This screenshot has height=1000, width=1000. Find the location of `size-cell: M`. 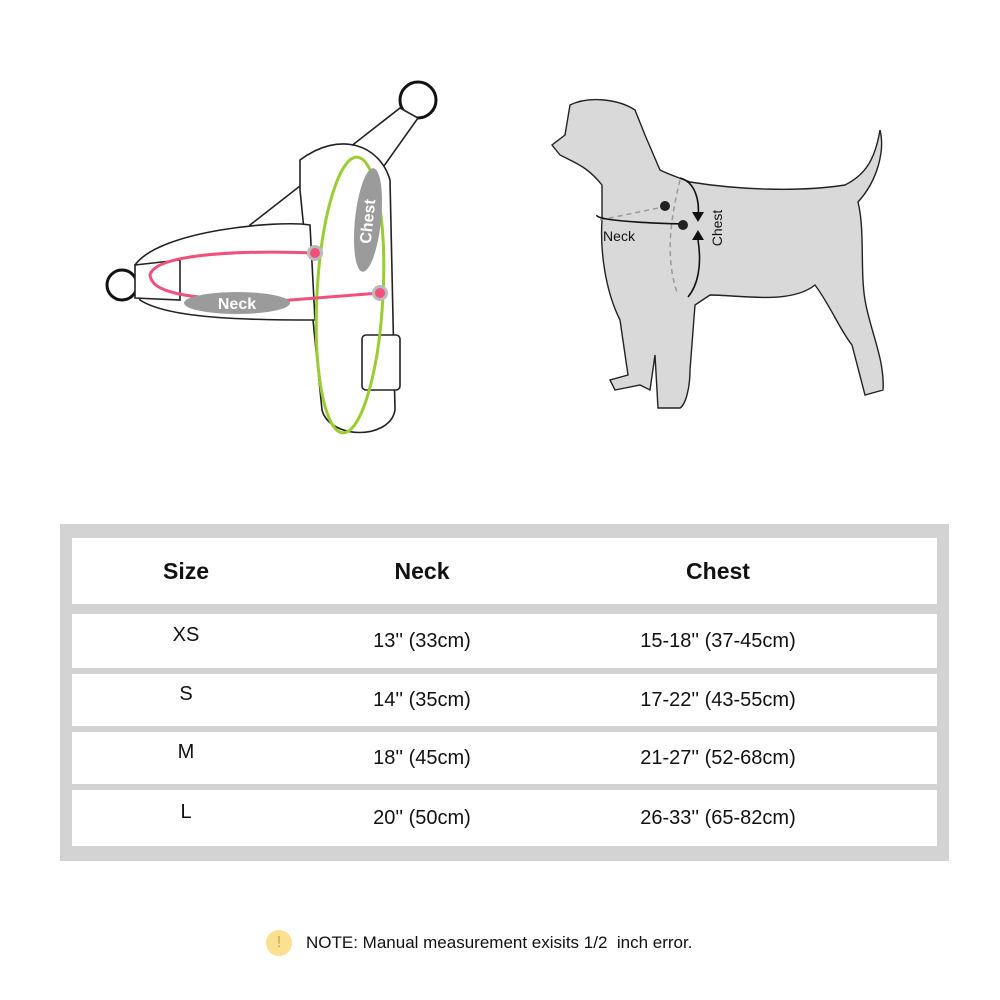

size-cell: M is located at coordinates (186, 751).